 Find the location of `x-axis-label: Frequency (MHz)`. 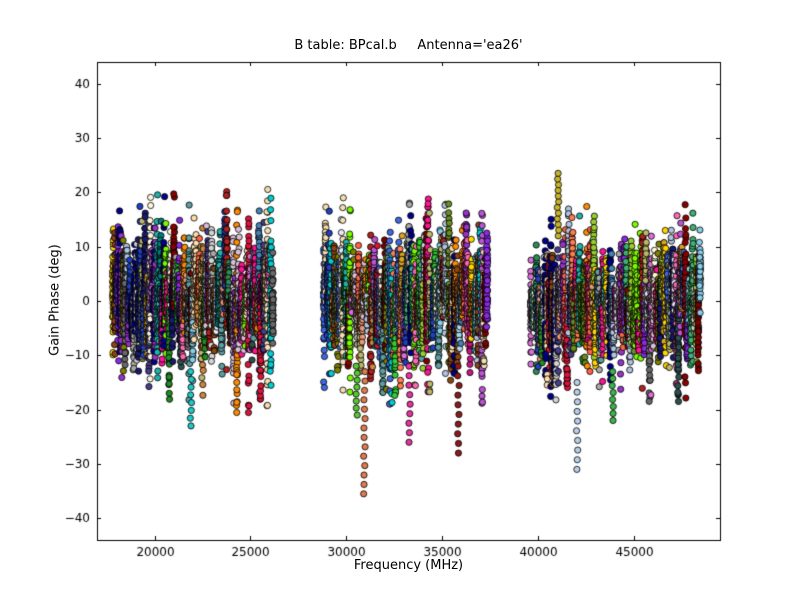

x-axis-label: Frequency (MHz) is located at coordinates (408, 565).